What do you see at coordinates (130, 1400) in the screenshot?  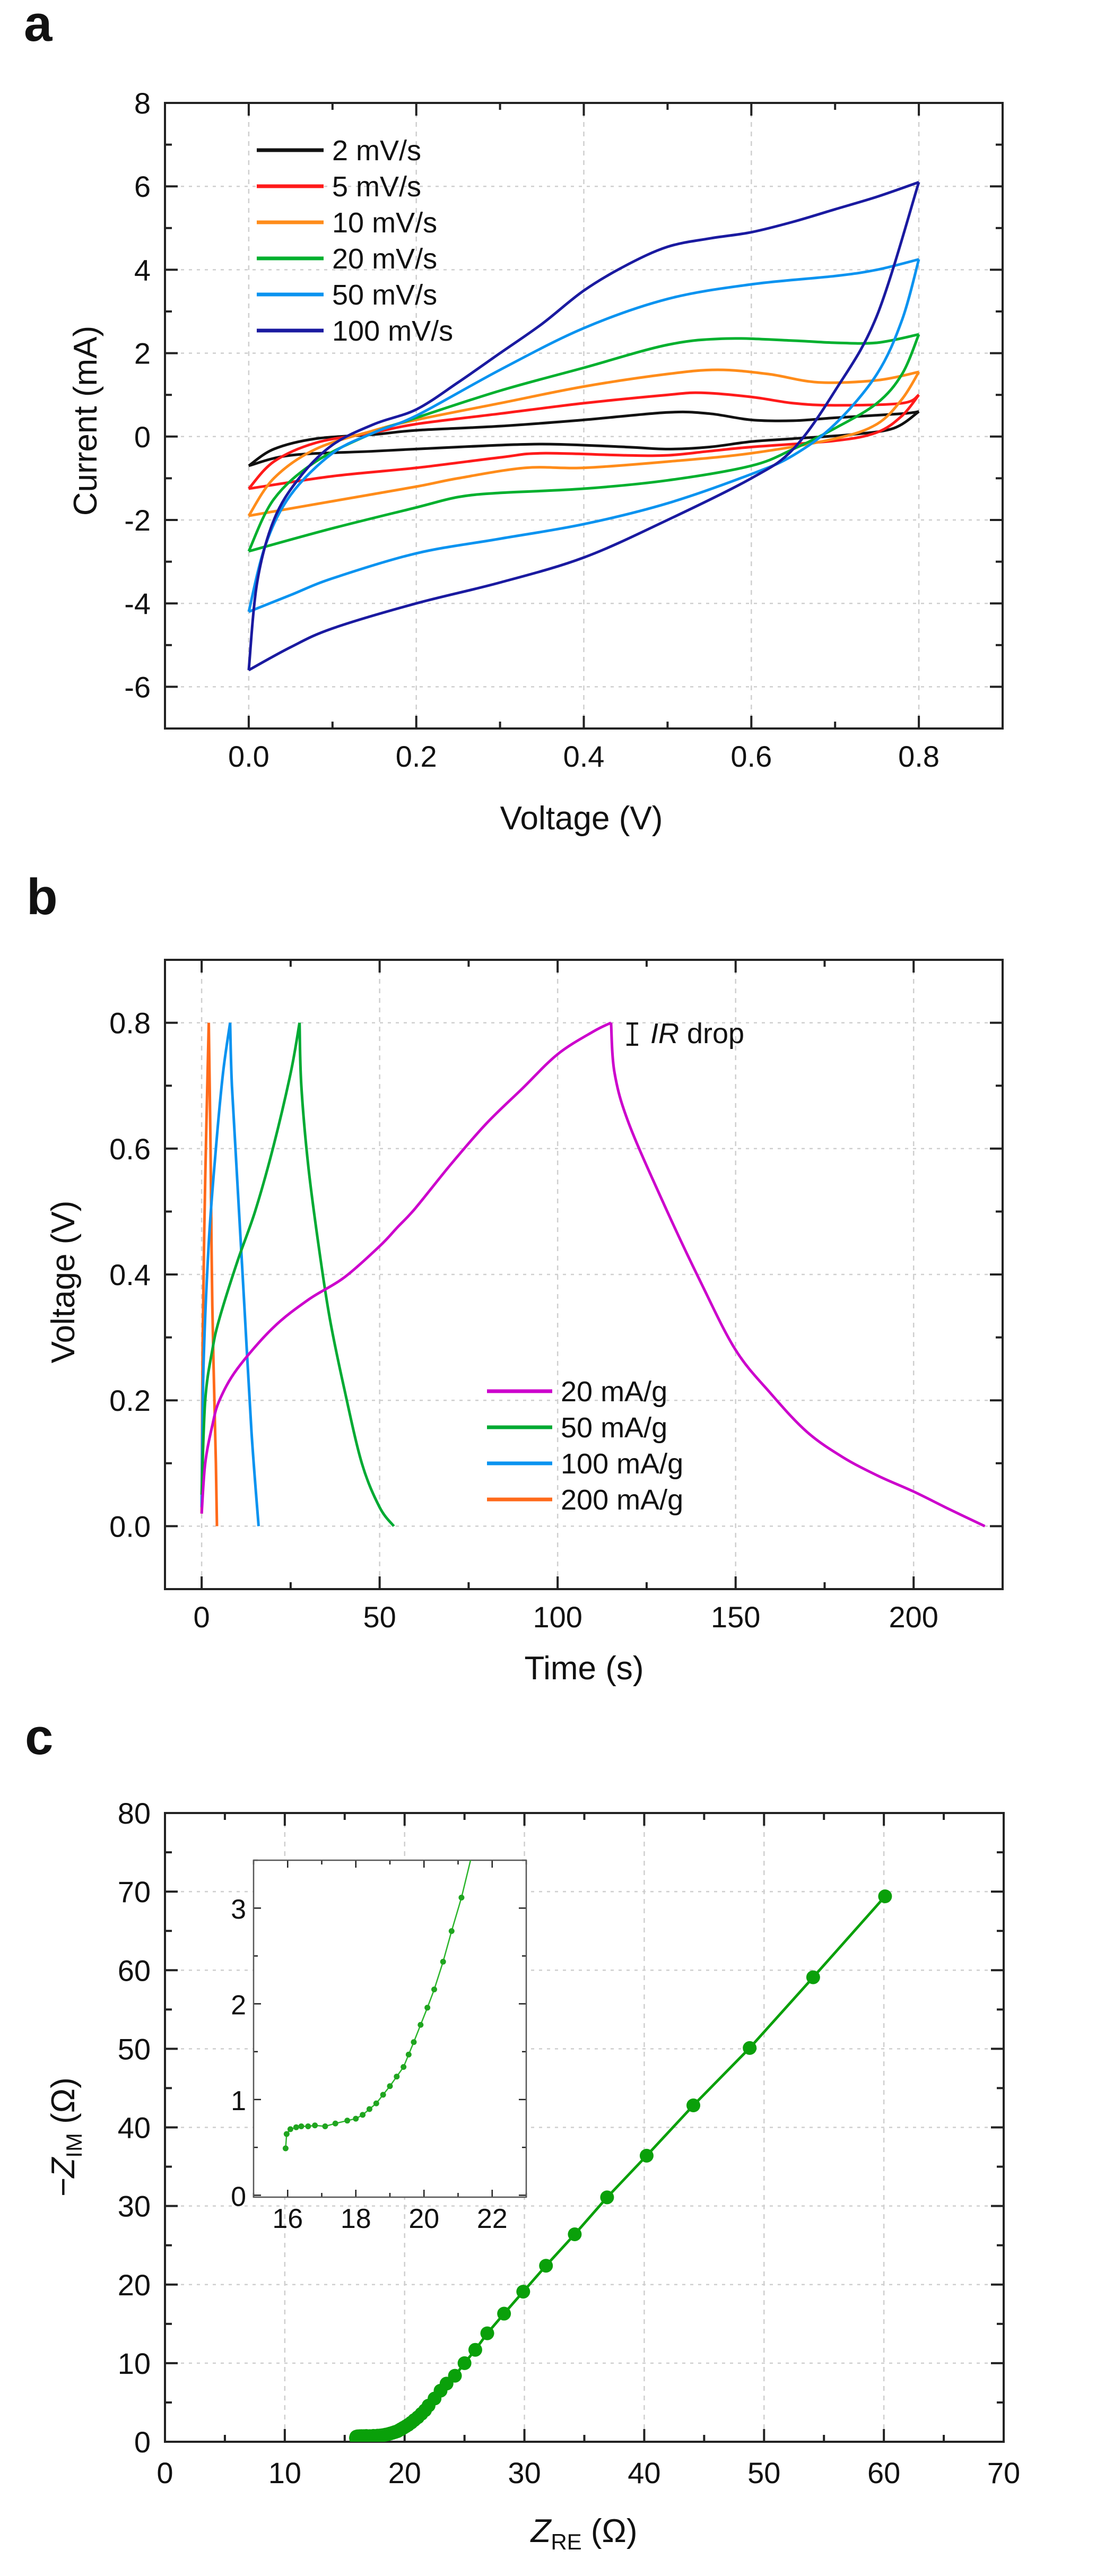 I see `y-tick-label: 0.2` at bounding box center [130, 1400].